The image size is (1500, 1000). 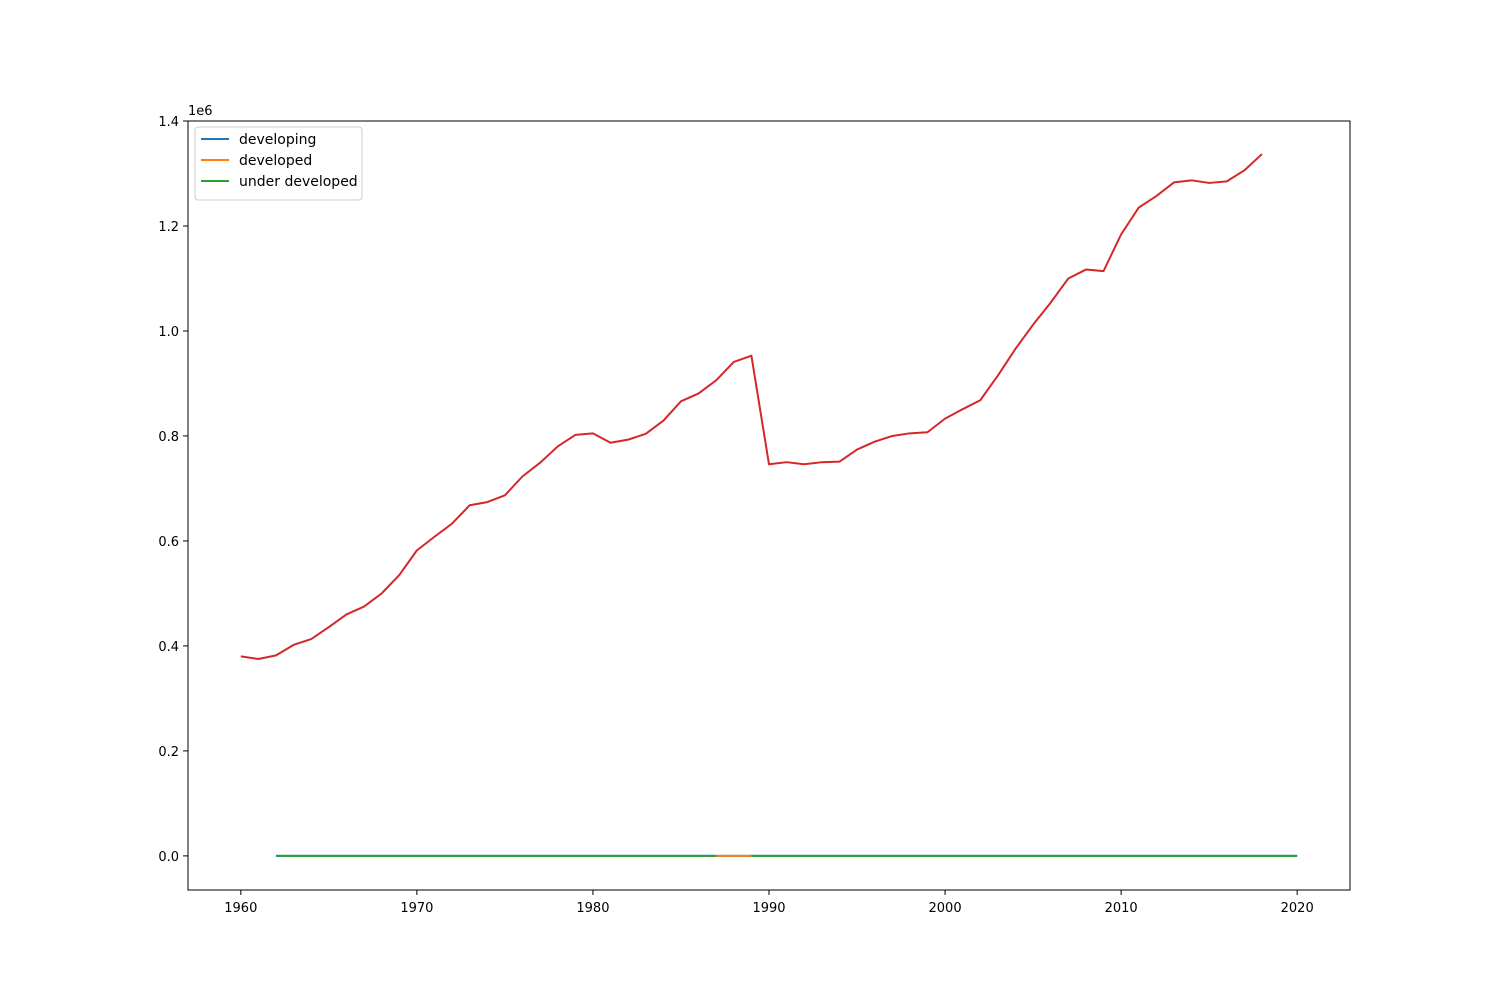 I want to click on legend-box, so click(x=278, y=163).